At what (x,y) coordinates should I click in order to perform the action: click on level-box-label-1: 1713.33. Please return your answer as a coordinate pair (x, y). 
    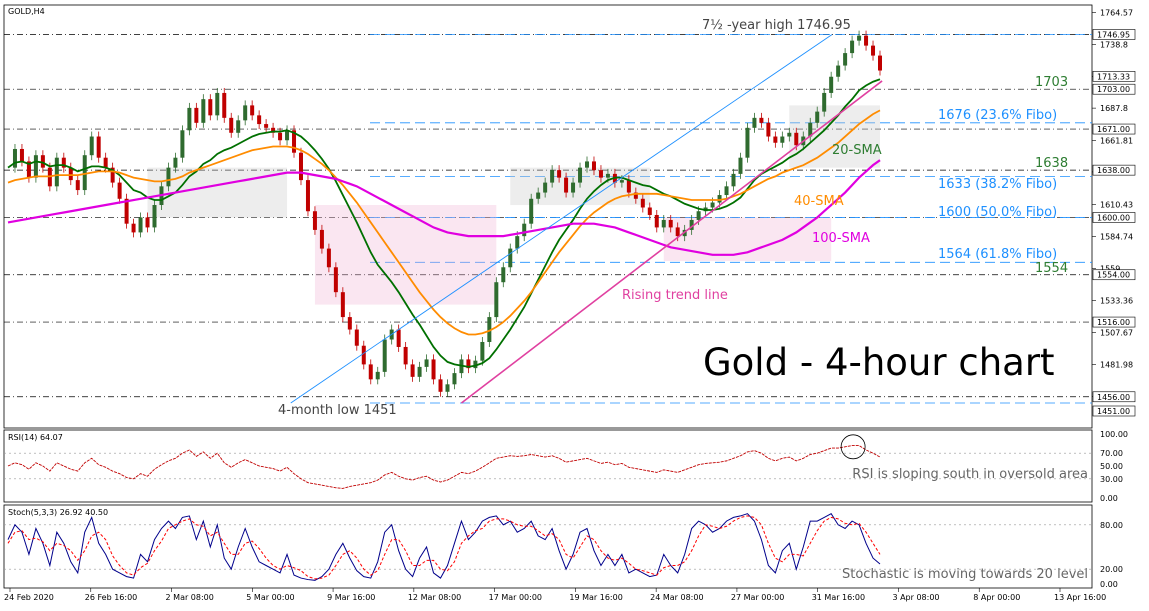
    Looking at the image, I should click on (1113, 76).